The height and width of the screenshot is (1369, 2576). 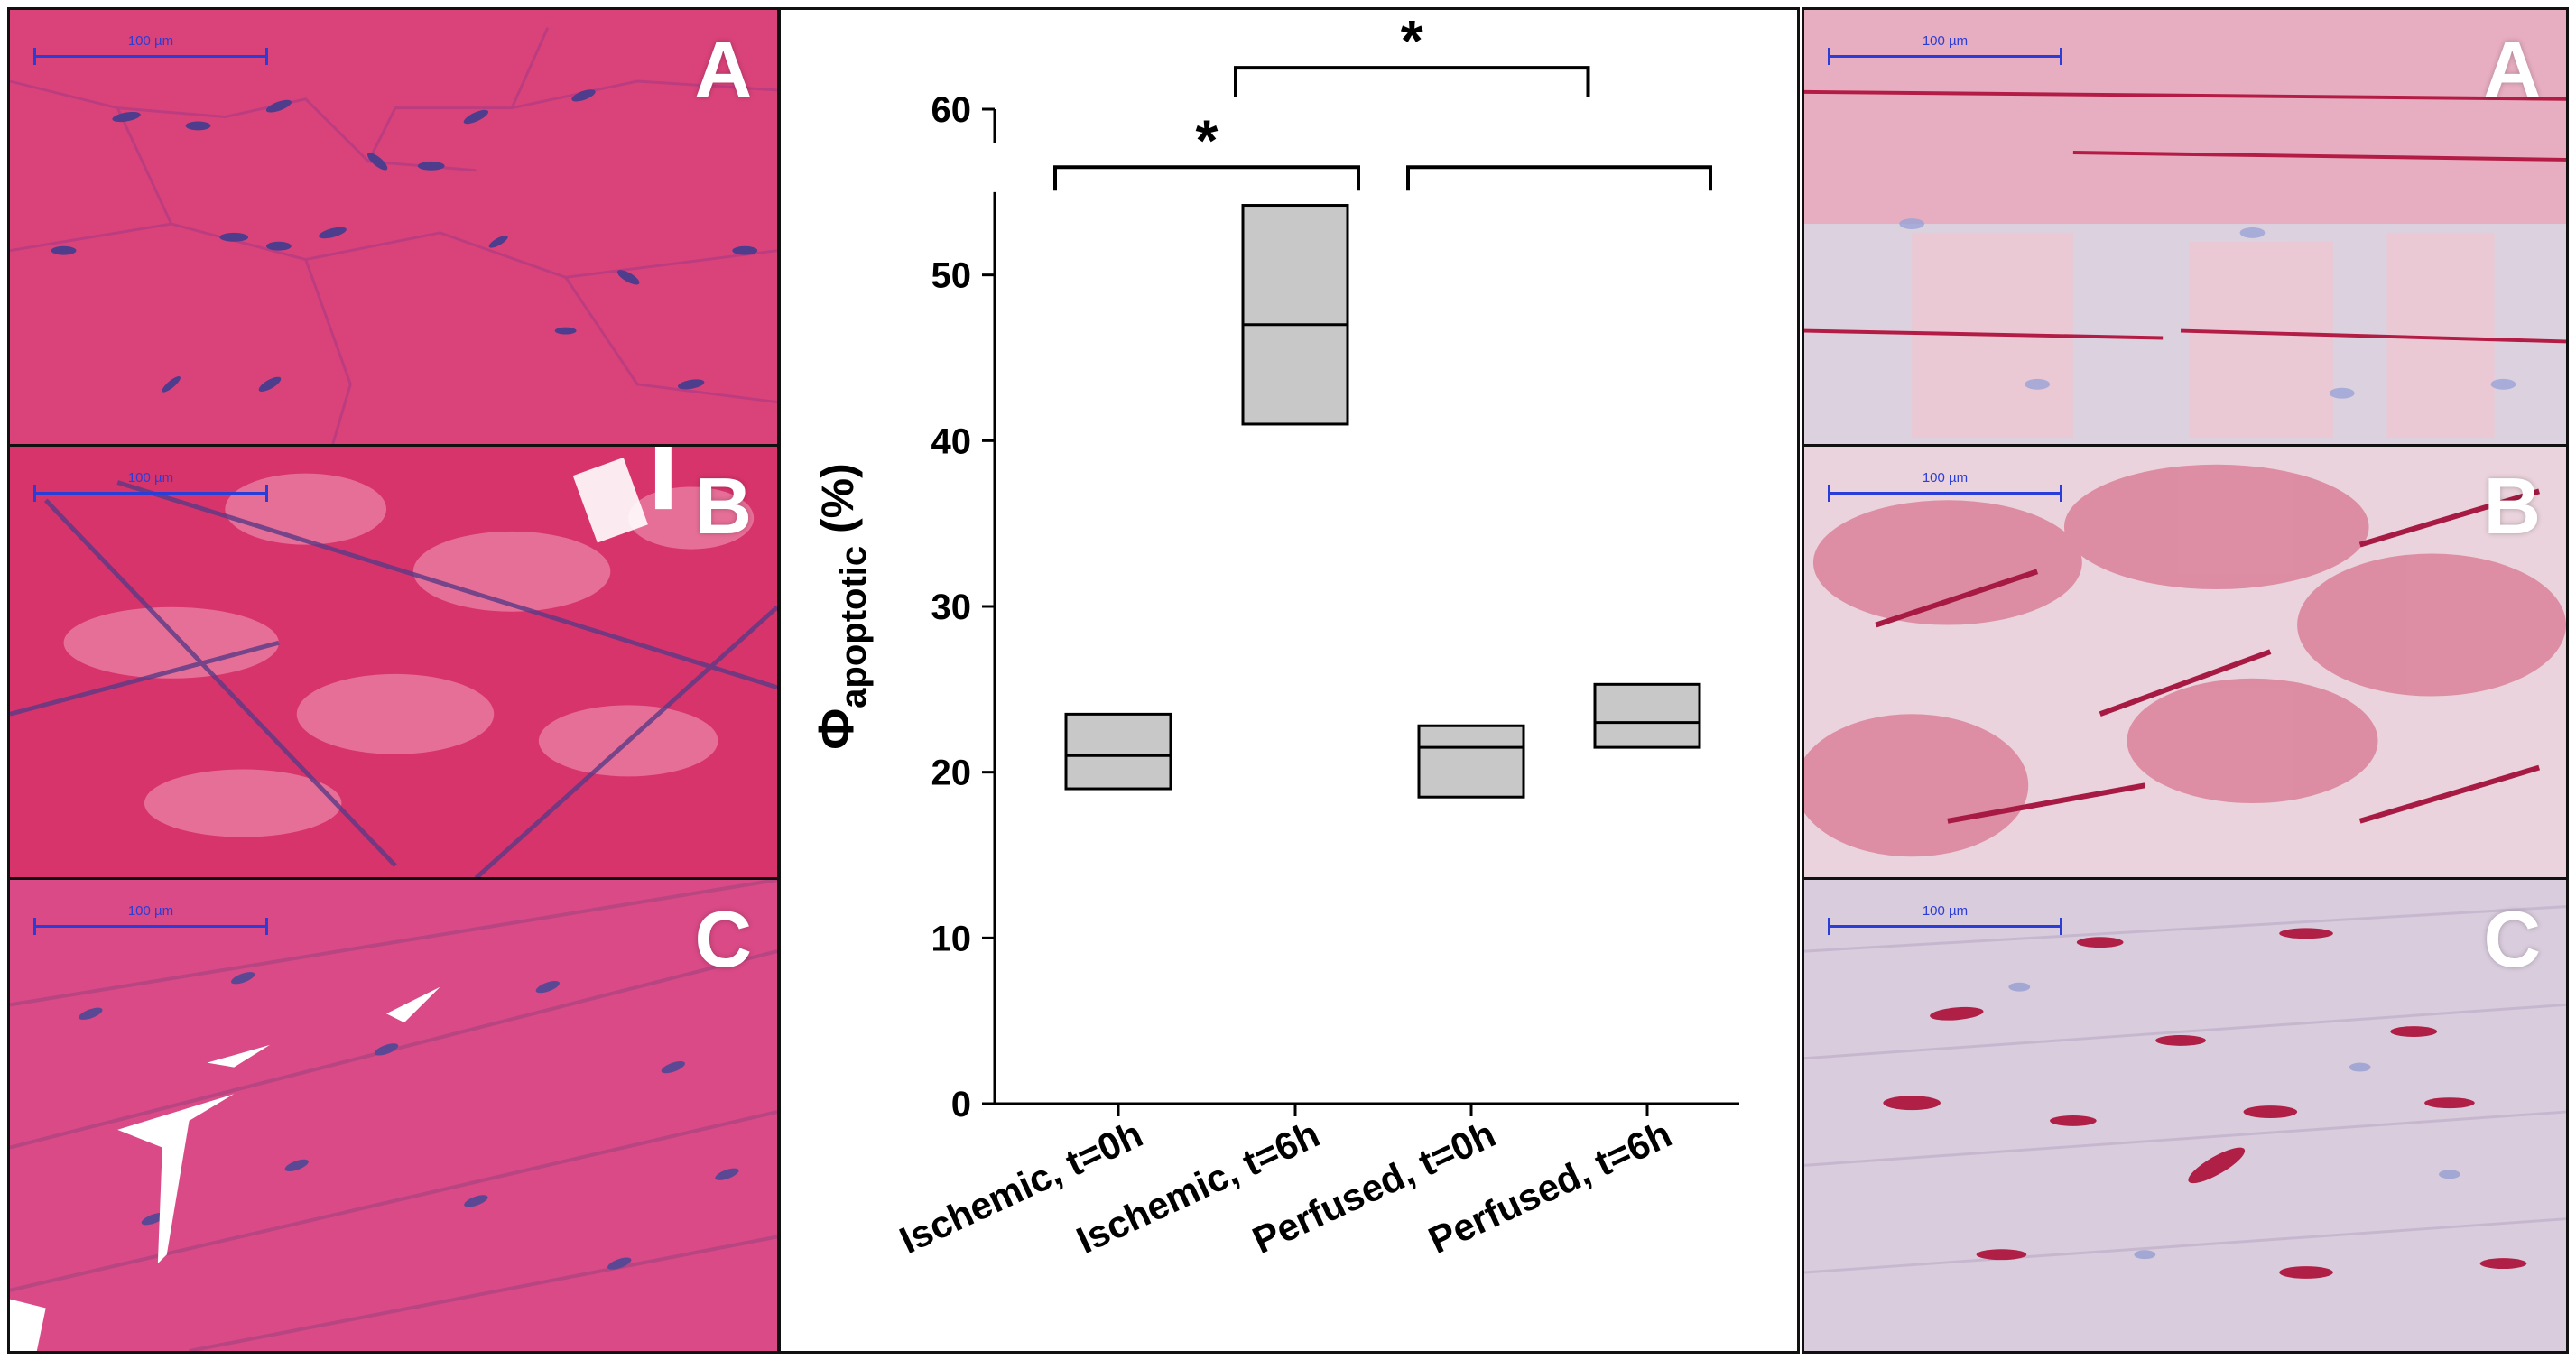 What do you see at coordinates (961, 1104) in the screenshot?
I see `y-tick-label: 0` at bounding box center [961, 1104].